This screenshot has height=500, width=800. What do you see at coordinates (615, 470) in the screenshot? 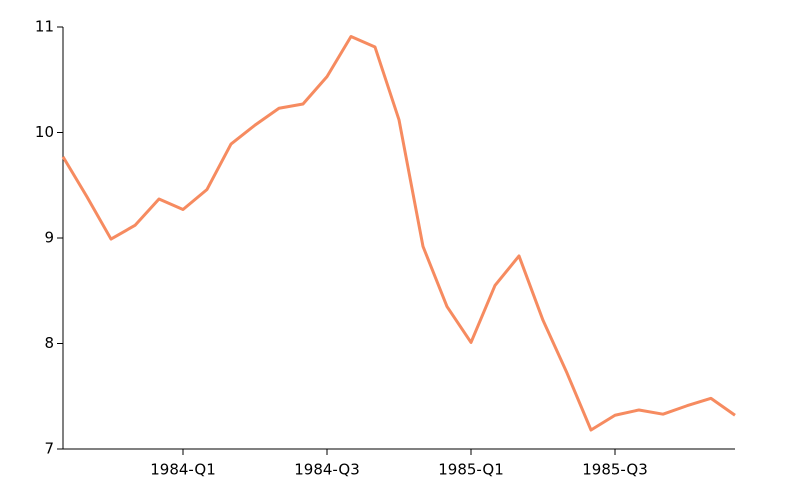
I see `x-tick-label: 1985-Q3` at bounding box center [615, 470].